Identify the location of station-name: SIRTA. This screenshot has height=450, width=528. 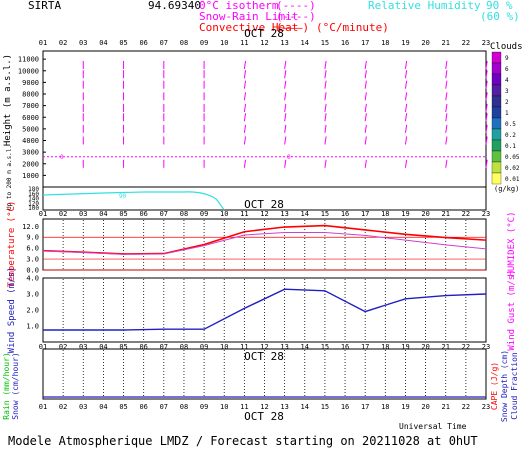
(44, 6).